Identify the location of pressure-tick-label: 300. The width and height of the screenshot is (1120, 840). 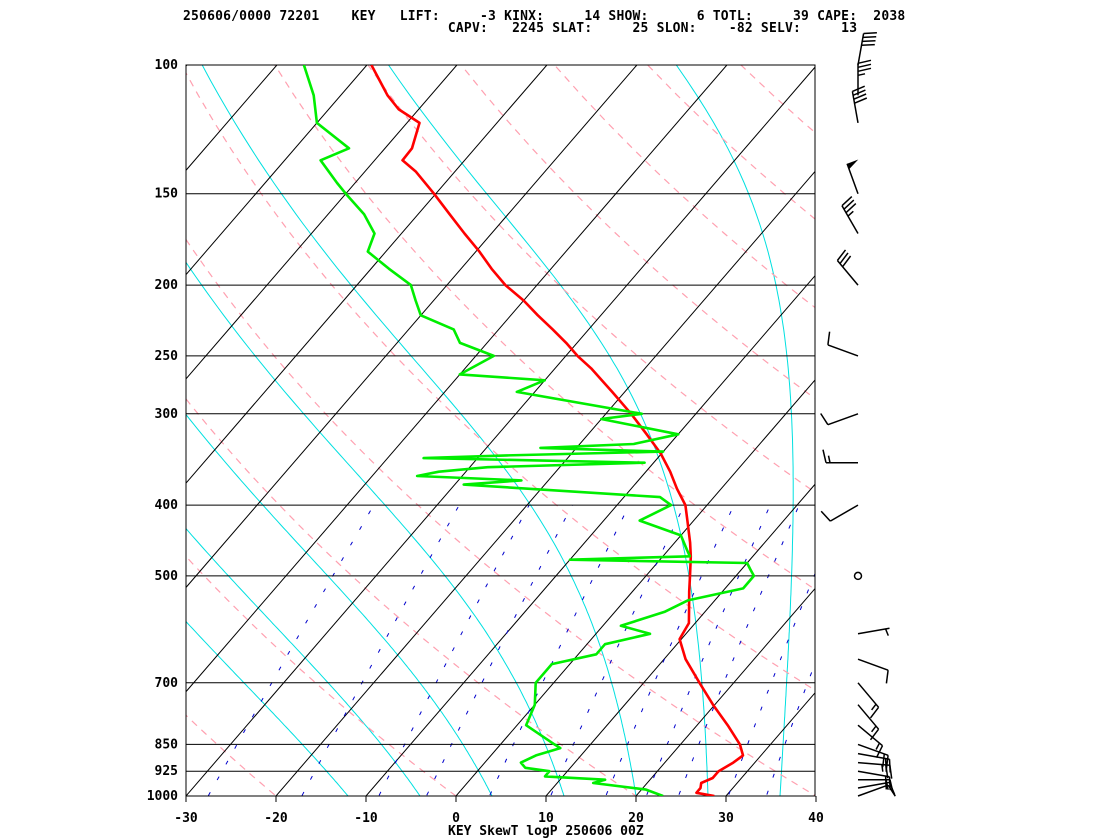
(167, 414).